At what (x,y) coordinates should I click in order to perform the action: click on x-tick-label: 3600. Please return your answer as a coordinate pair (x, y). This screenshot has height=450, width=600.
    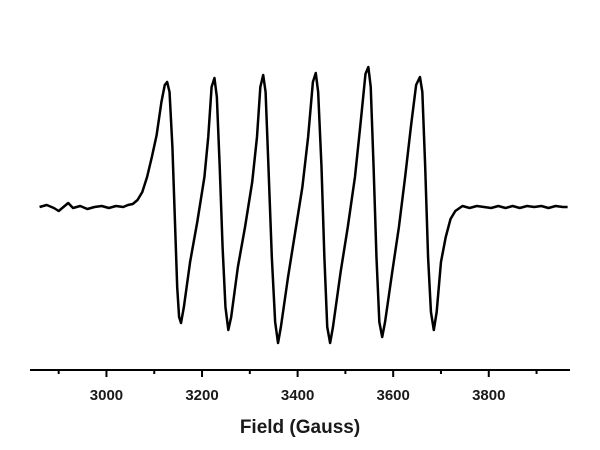
    Looking at the image, I should click on (392, 395).